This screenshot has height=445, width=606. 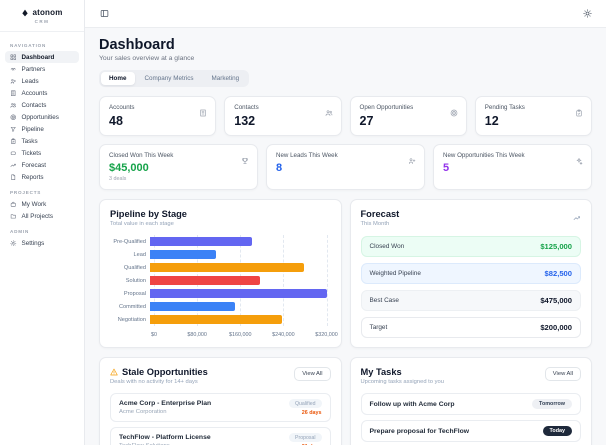 I want to click on user-plus-icon, so click(x=13, y=81).